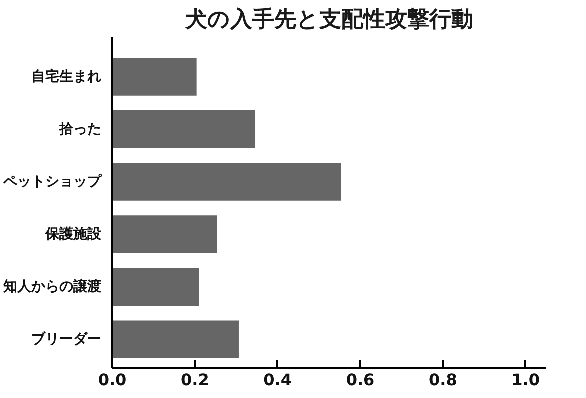 The image size is (586, 398). I want to click on y-tick-label: ペットショップ, so click(52, 181).